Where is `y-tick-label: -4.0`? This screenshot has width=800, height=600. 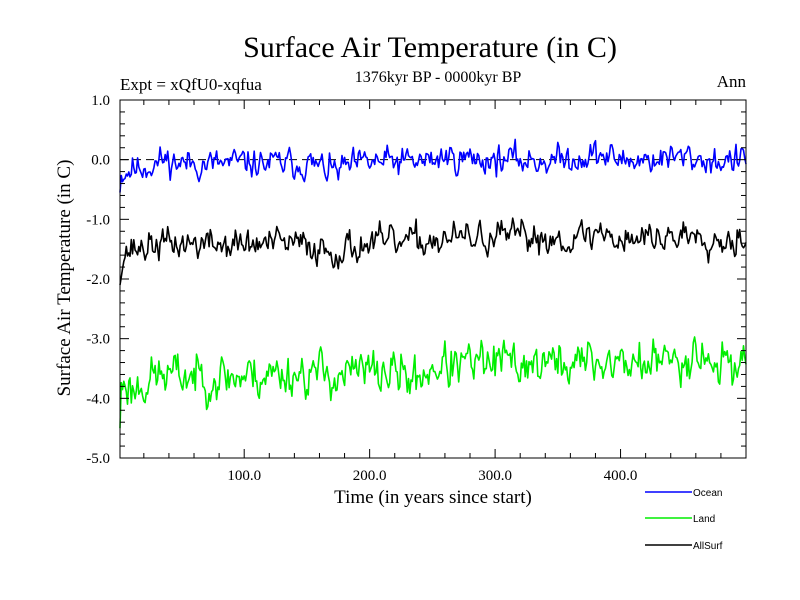
y-tick-label: -4.0 is located at coordinates (98, 399).